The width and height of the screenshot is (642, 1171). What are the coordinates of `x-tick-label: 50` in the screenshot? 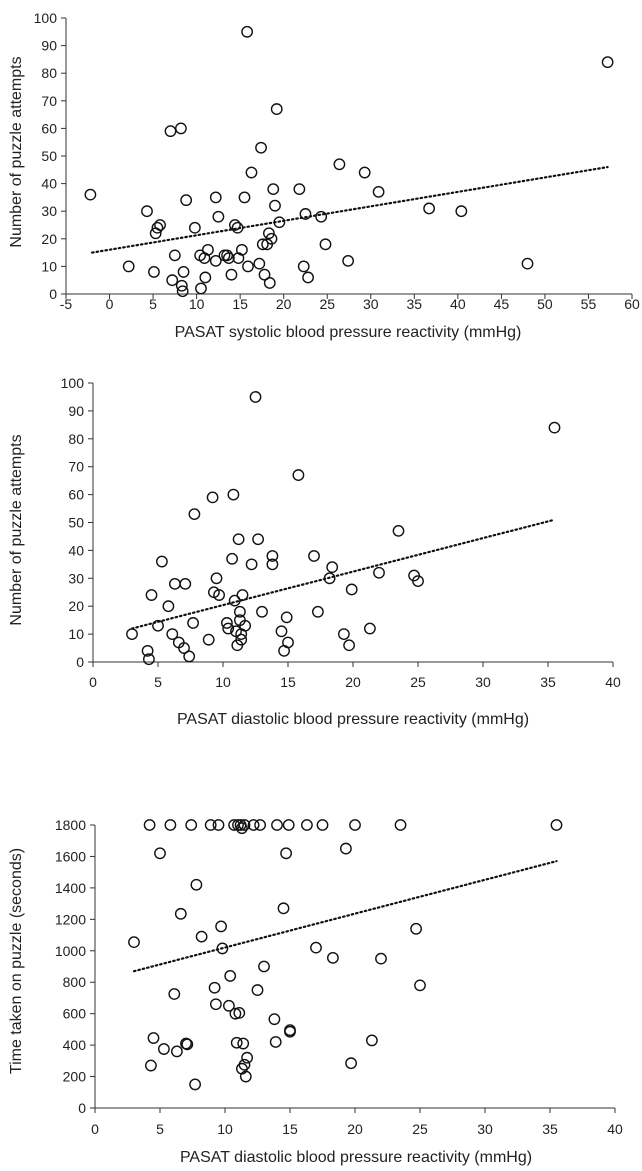 It's located at (545, 304).